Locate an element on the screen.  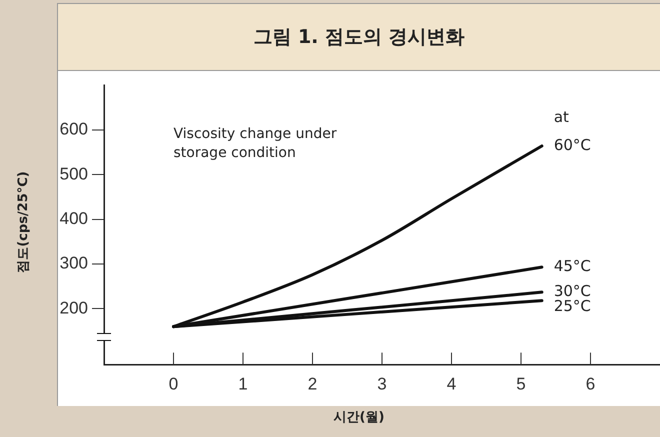
series-label: 60°C is located at coordinates (572, 145).